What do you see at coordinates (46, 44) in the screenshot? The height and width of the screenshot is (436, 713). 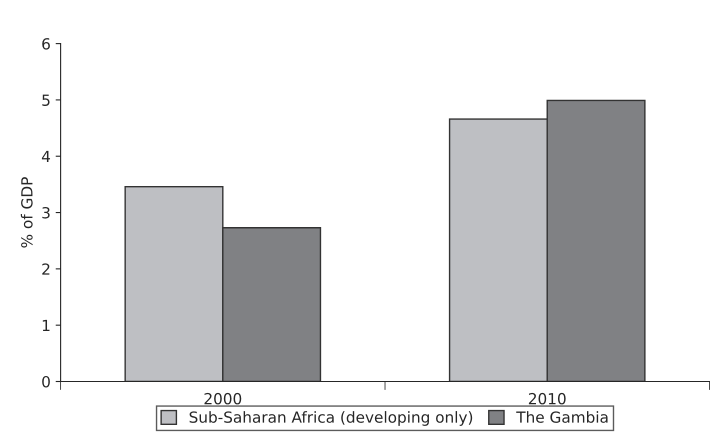 I see `y-tick-label: 6` at bounding box center [46, 44].